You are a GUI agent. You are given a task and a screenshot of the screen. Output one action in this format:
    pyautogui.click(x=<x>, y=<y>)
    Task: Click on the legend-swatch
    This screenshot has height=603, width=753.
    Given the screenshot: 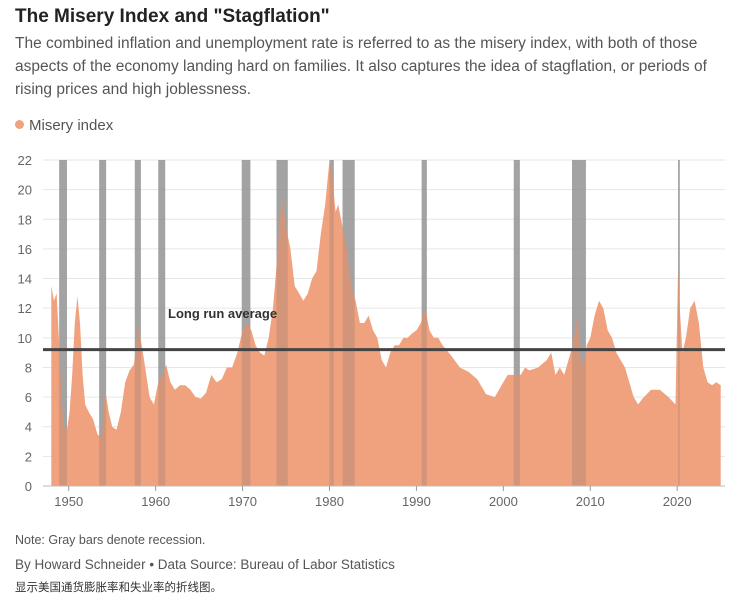 What is the action you would take?
    pyautogui.click(x=19, y=124)
    